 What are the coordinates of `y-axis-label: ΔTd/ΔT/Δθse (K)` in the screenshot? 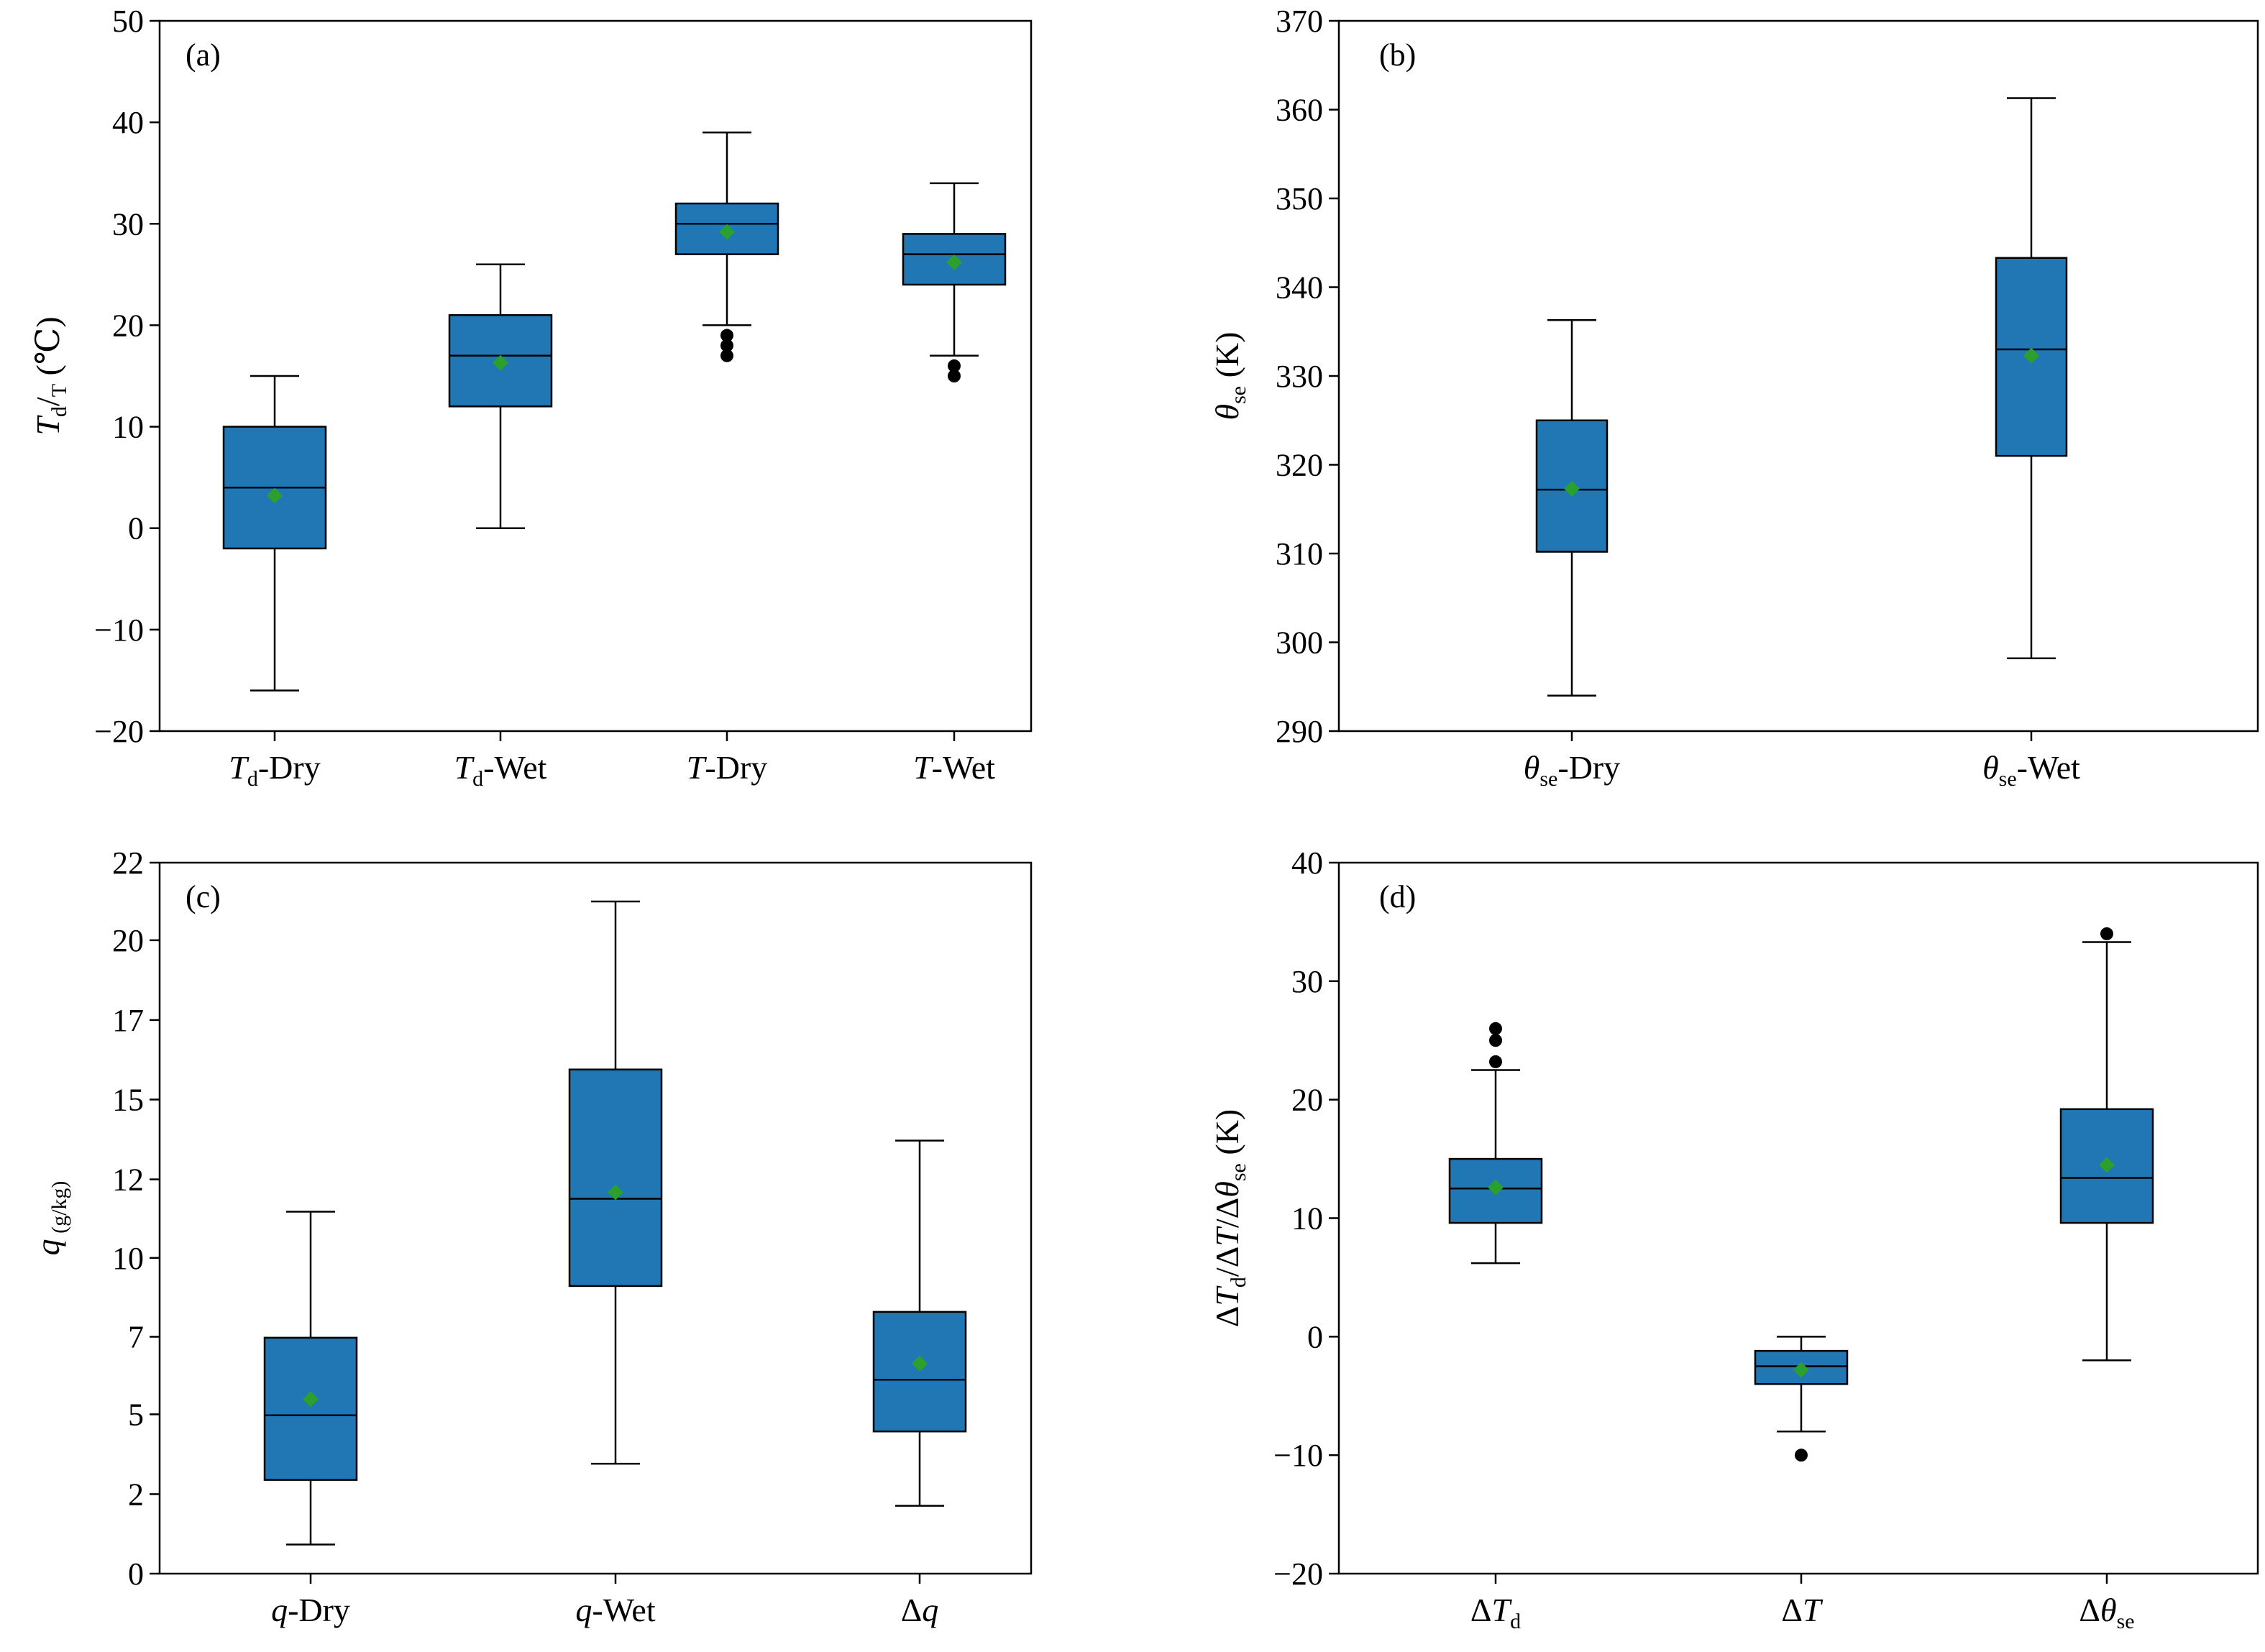 It's located at (1229, 1218).